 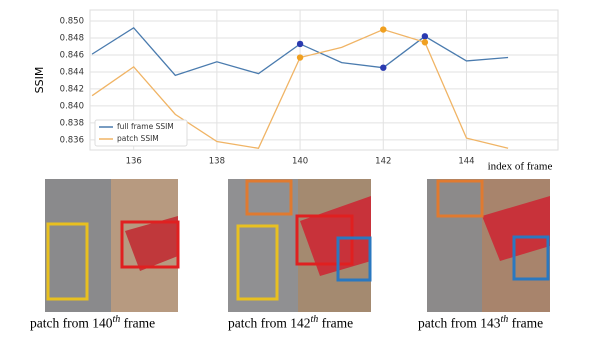 I want to click on legend, so click(x=141, y=133).